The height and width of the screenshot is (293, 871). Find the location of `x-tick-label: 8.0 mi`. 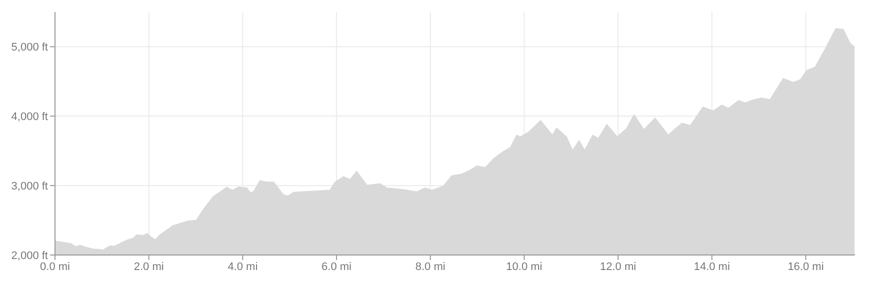

x-tick-label: 8.0 mi is located at coordinates (430, 266).